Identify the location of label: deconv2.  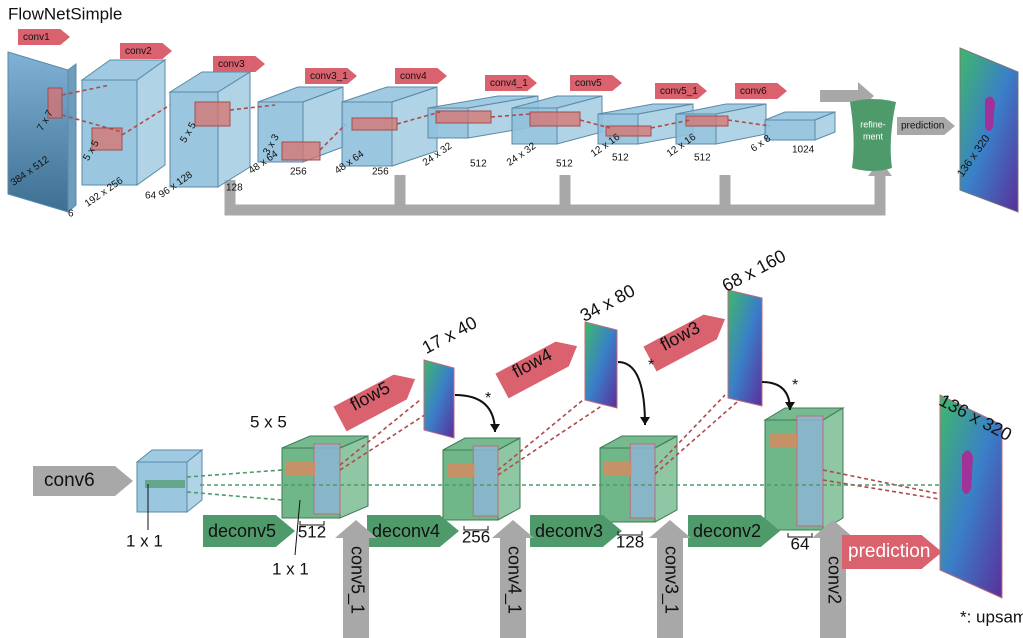
(727, 531).